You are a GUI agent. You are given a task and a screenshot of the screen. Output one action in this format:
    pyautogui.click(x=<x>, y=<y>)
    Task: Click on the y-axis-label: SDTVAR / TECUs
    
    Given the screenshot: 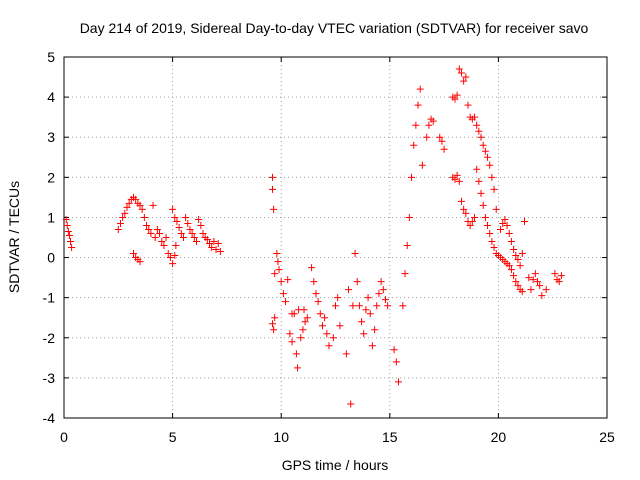 What is the action you would take?
    pyautogui.click(x=14, y=237)
    